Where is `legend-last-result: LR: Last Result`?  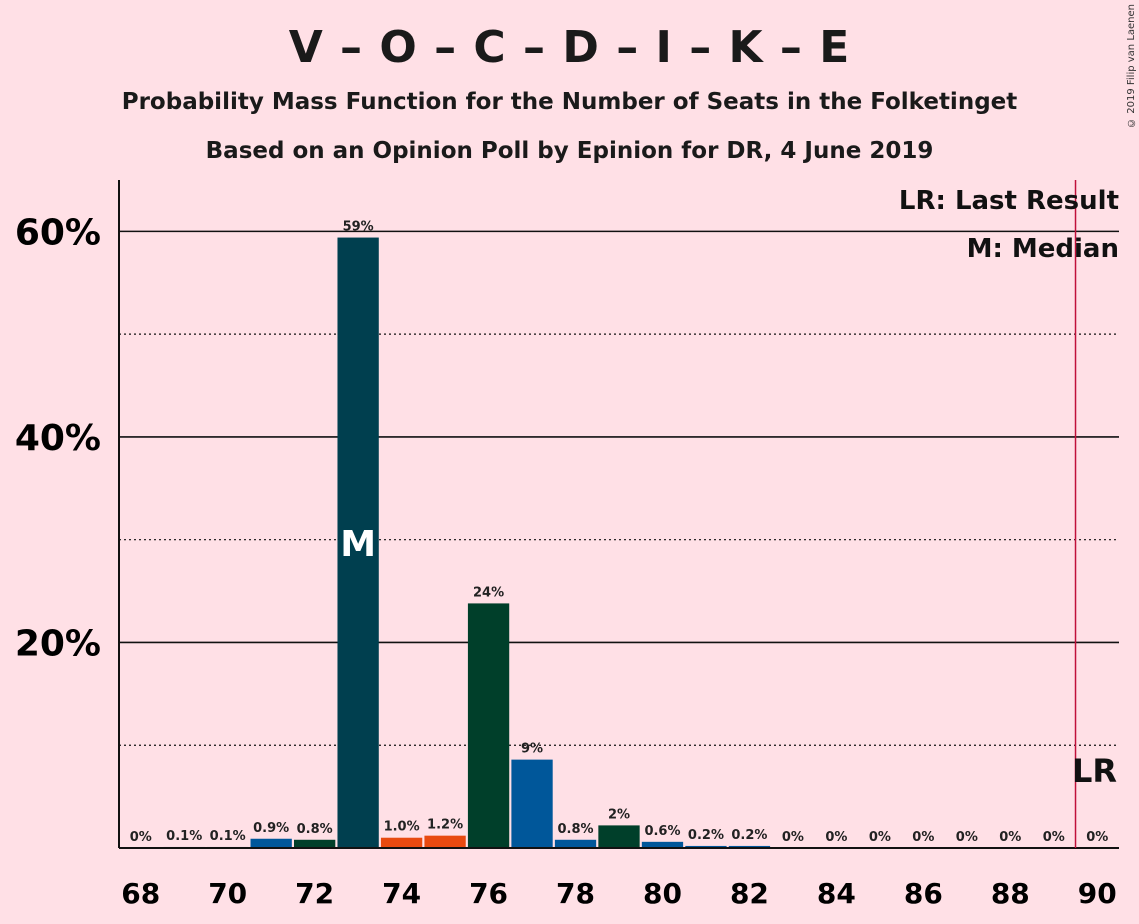
legend-last-result: LR: Last Result is located at coordinates (1009, 201).